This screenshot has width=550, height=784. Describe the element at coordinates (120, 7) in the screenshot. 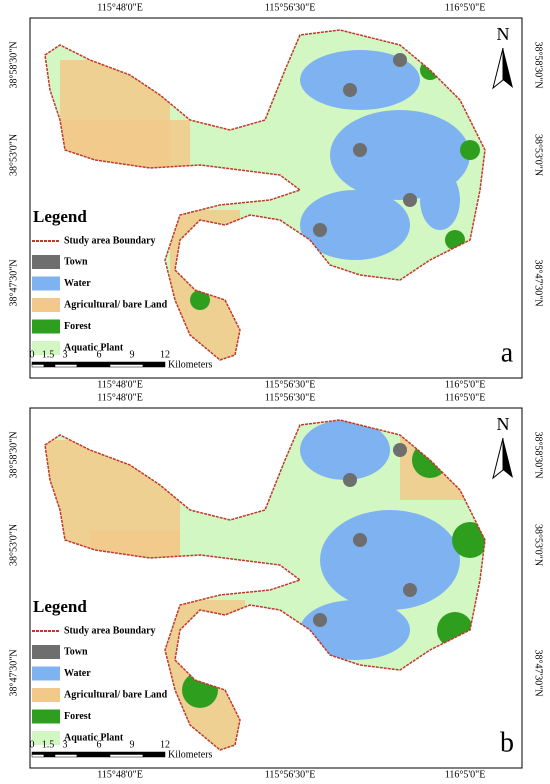

I see `top-coordinate: 115°48'0"E` at that location.